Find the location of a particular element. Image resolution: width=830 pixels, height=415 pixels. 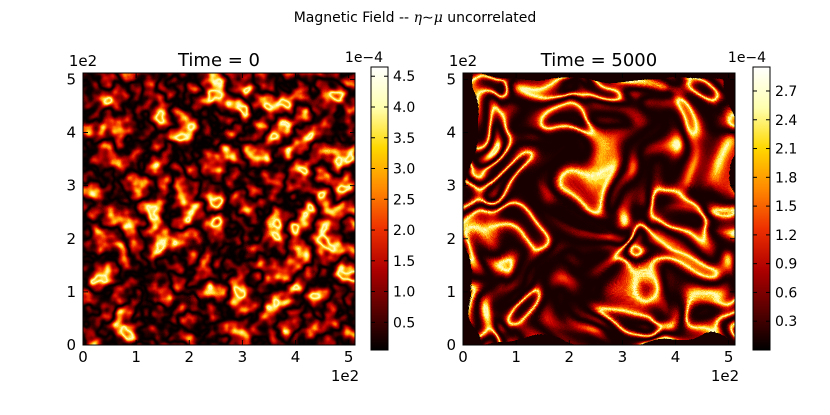

colorbar-tick-label: 0.6 is located at coordinates (786, 293).